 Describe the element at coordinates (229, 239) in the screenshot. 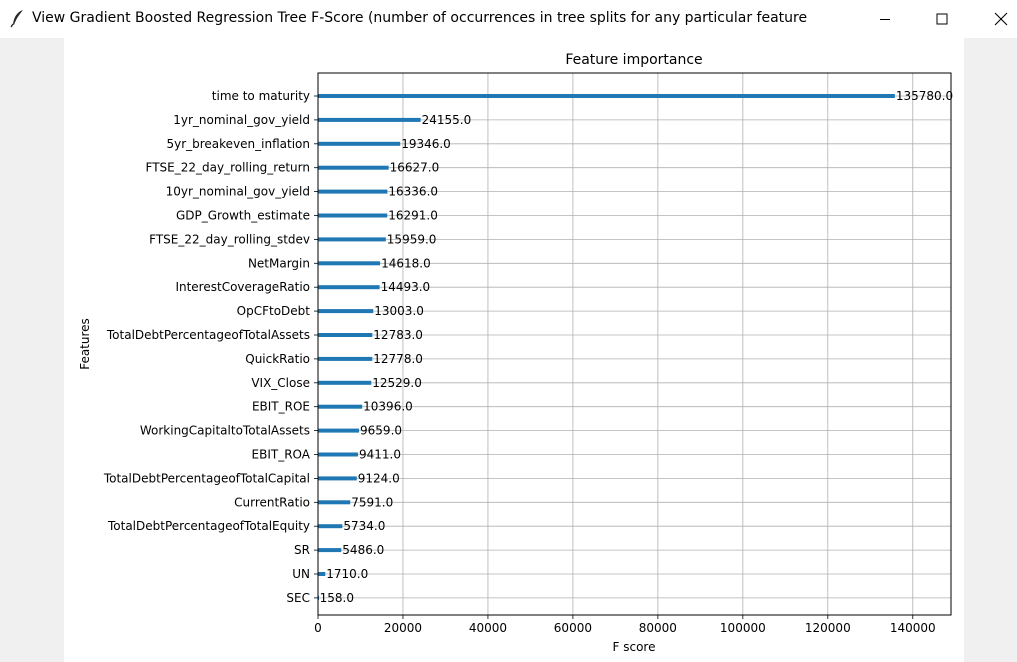

I see `y-tick-label: FTSE_22_day_rolling_stdev` at that location.